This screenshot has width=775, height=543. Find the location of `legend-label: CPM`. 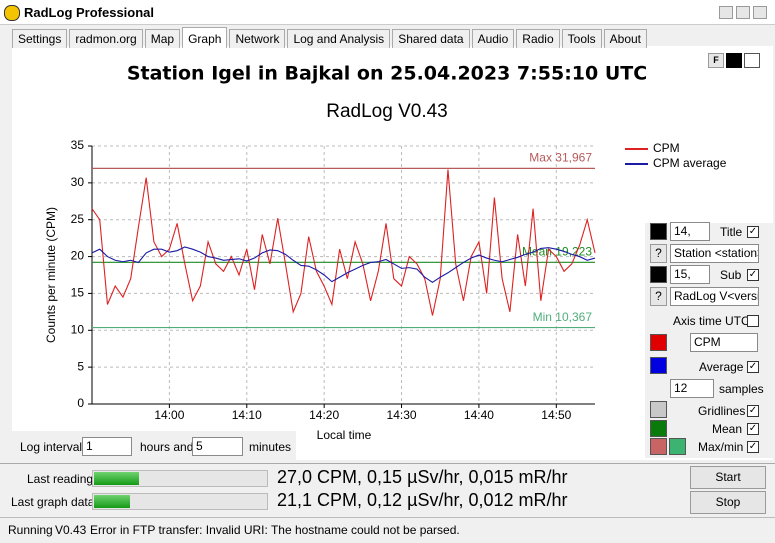

legend-label: CPM is located at coordinates (666, 148).